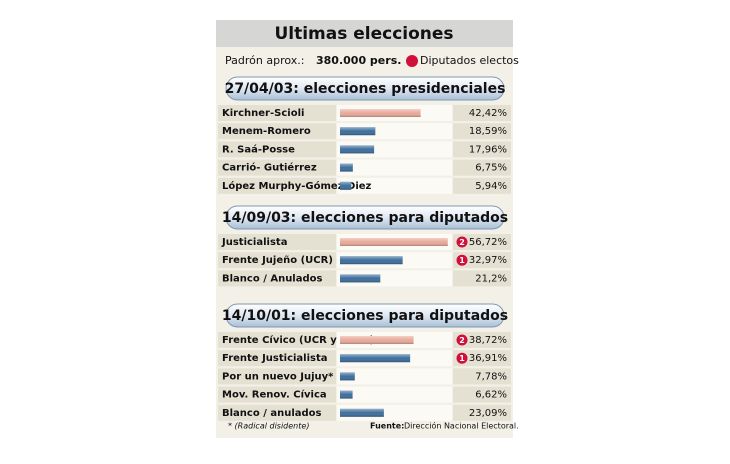  What do you see at coordinates (488, 131) in the screenshot?
I see `value-label: 18,59%` at bounding box center [488, 131].